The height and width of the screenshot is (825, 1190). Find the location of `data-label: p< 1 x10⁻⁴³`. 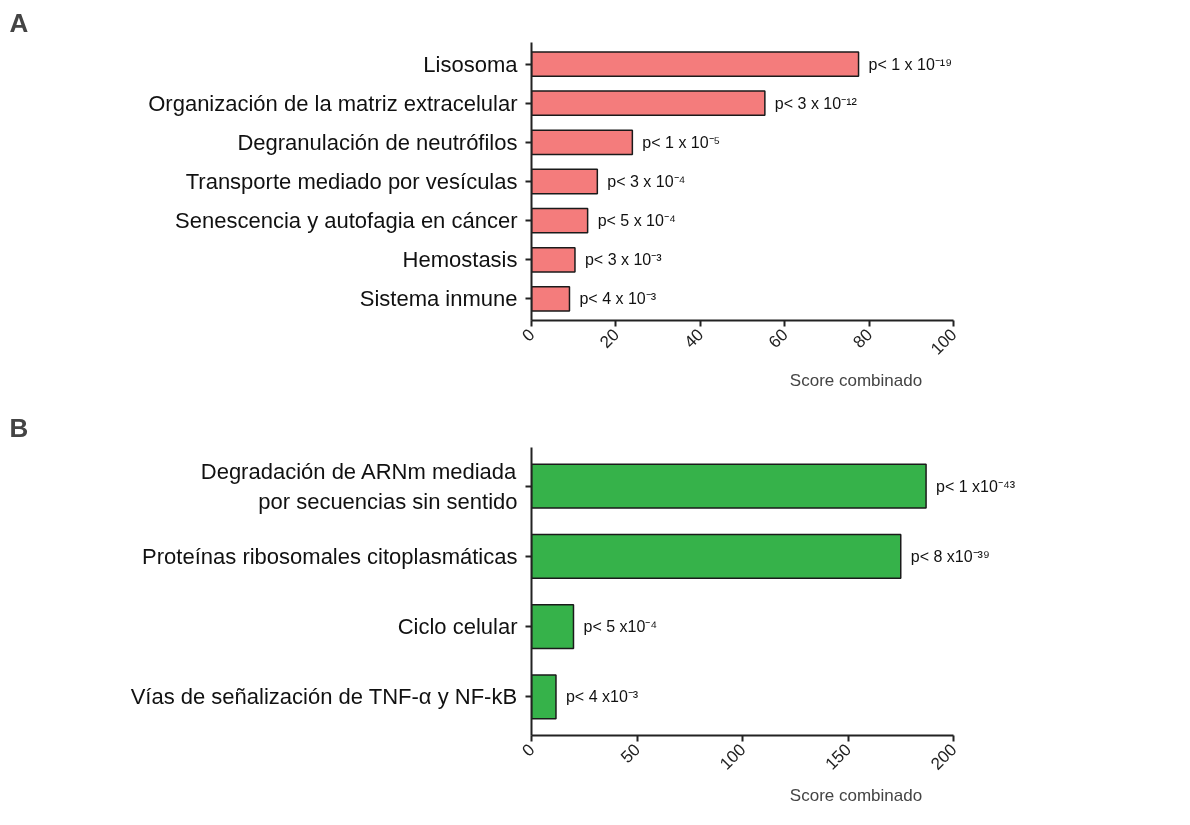

data-label: p< 1 x10⁻⁴³ is located at coordinates (976, 486).